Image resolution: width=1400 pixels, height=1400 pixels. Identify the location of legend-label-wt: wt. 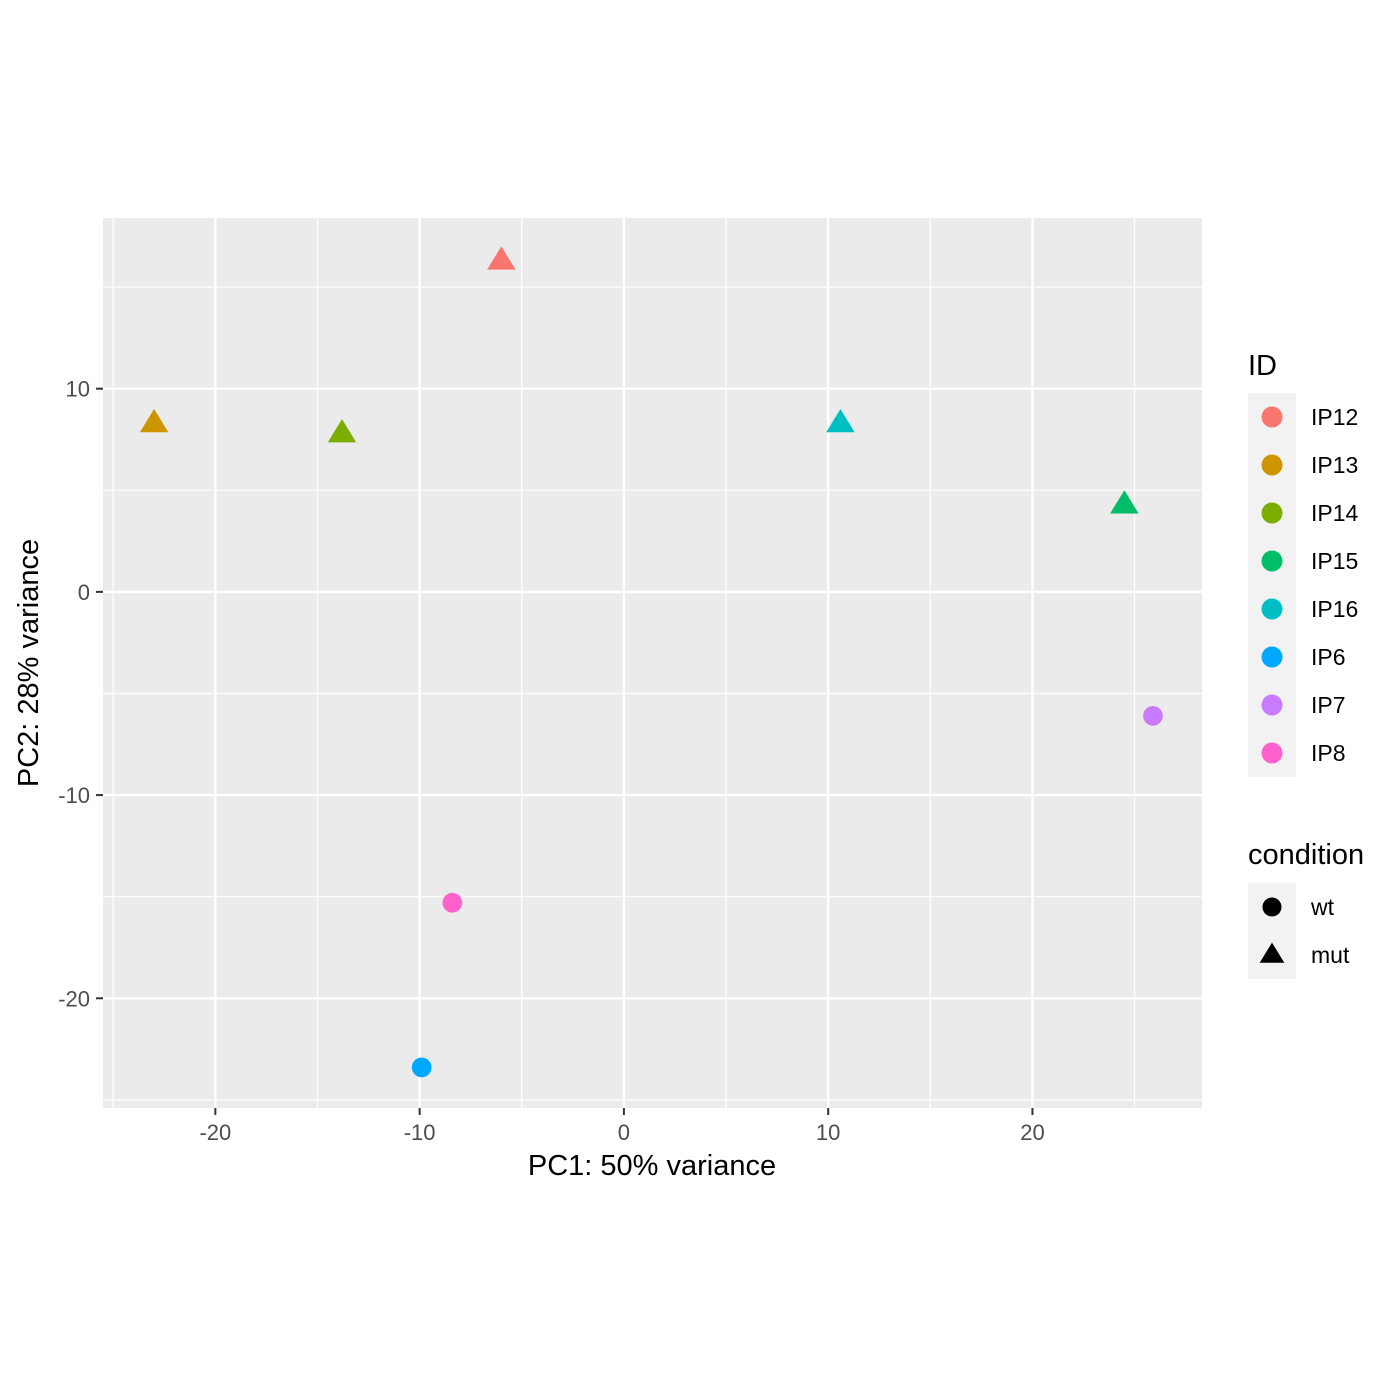
(1322, 907).